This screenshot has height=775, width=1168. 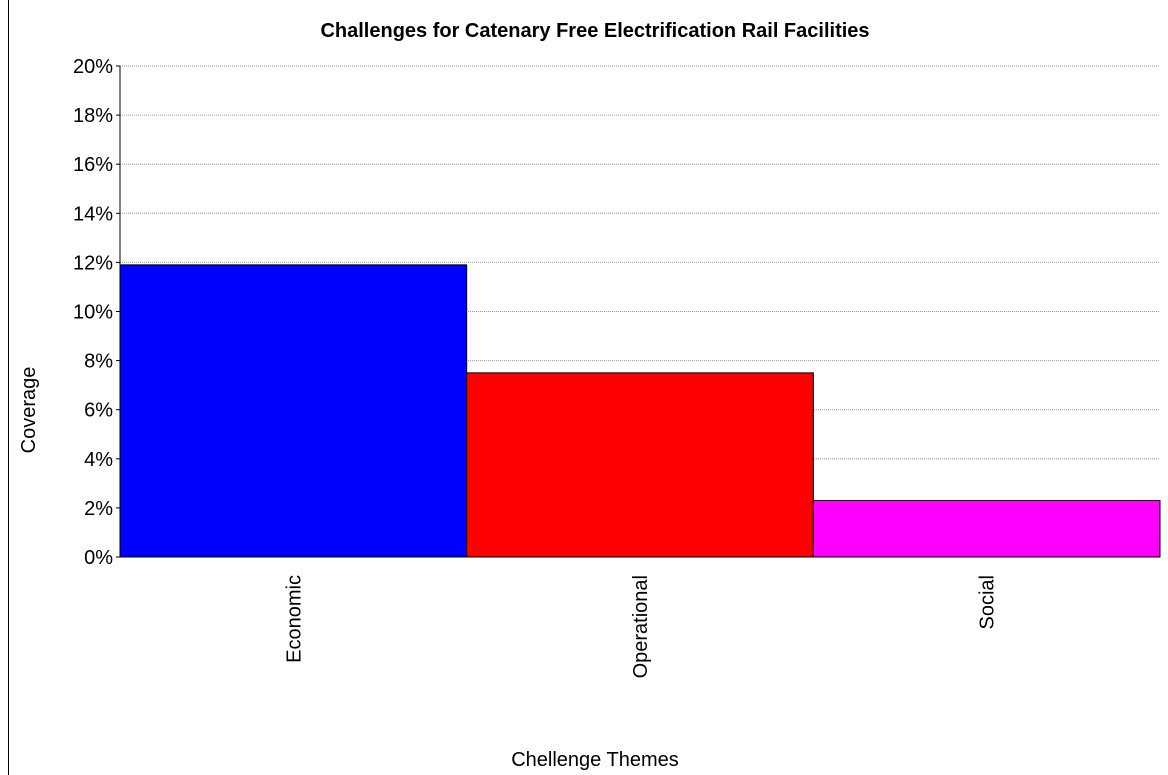 I want to click on x-tick-label-social: Social, so click(x=988, y=602).